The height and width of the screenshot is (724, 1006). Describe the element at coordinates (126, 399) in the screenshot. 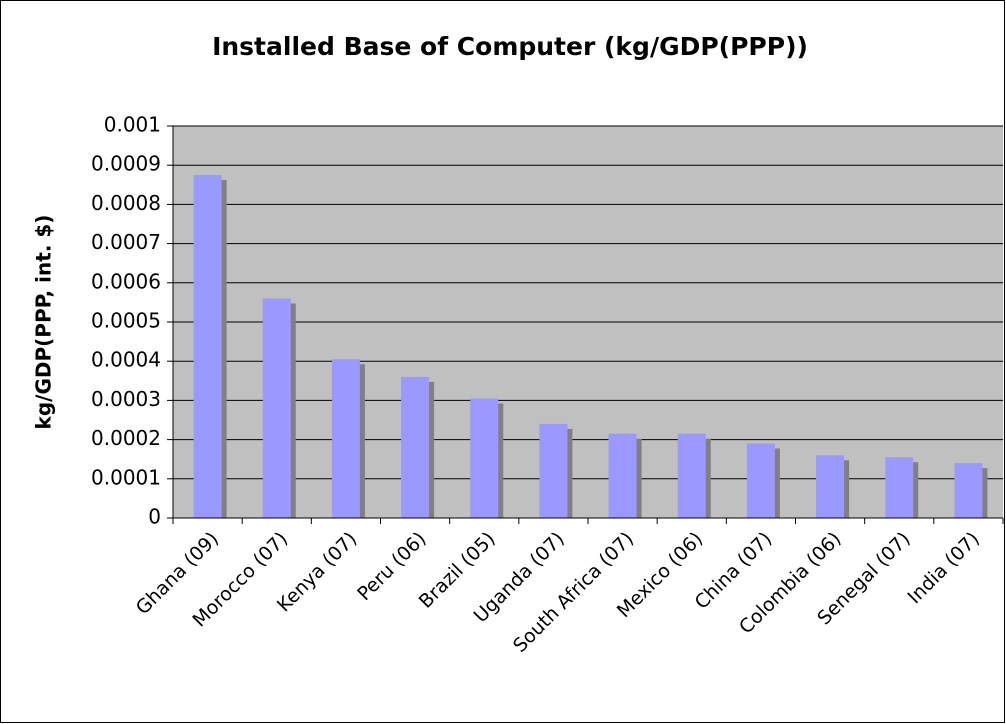

I see `y-tick-label: 0.0003` at that location.